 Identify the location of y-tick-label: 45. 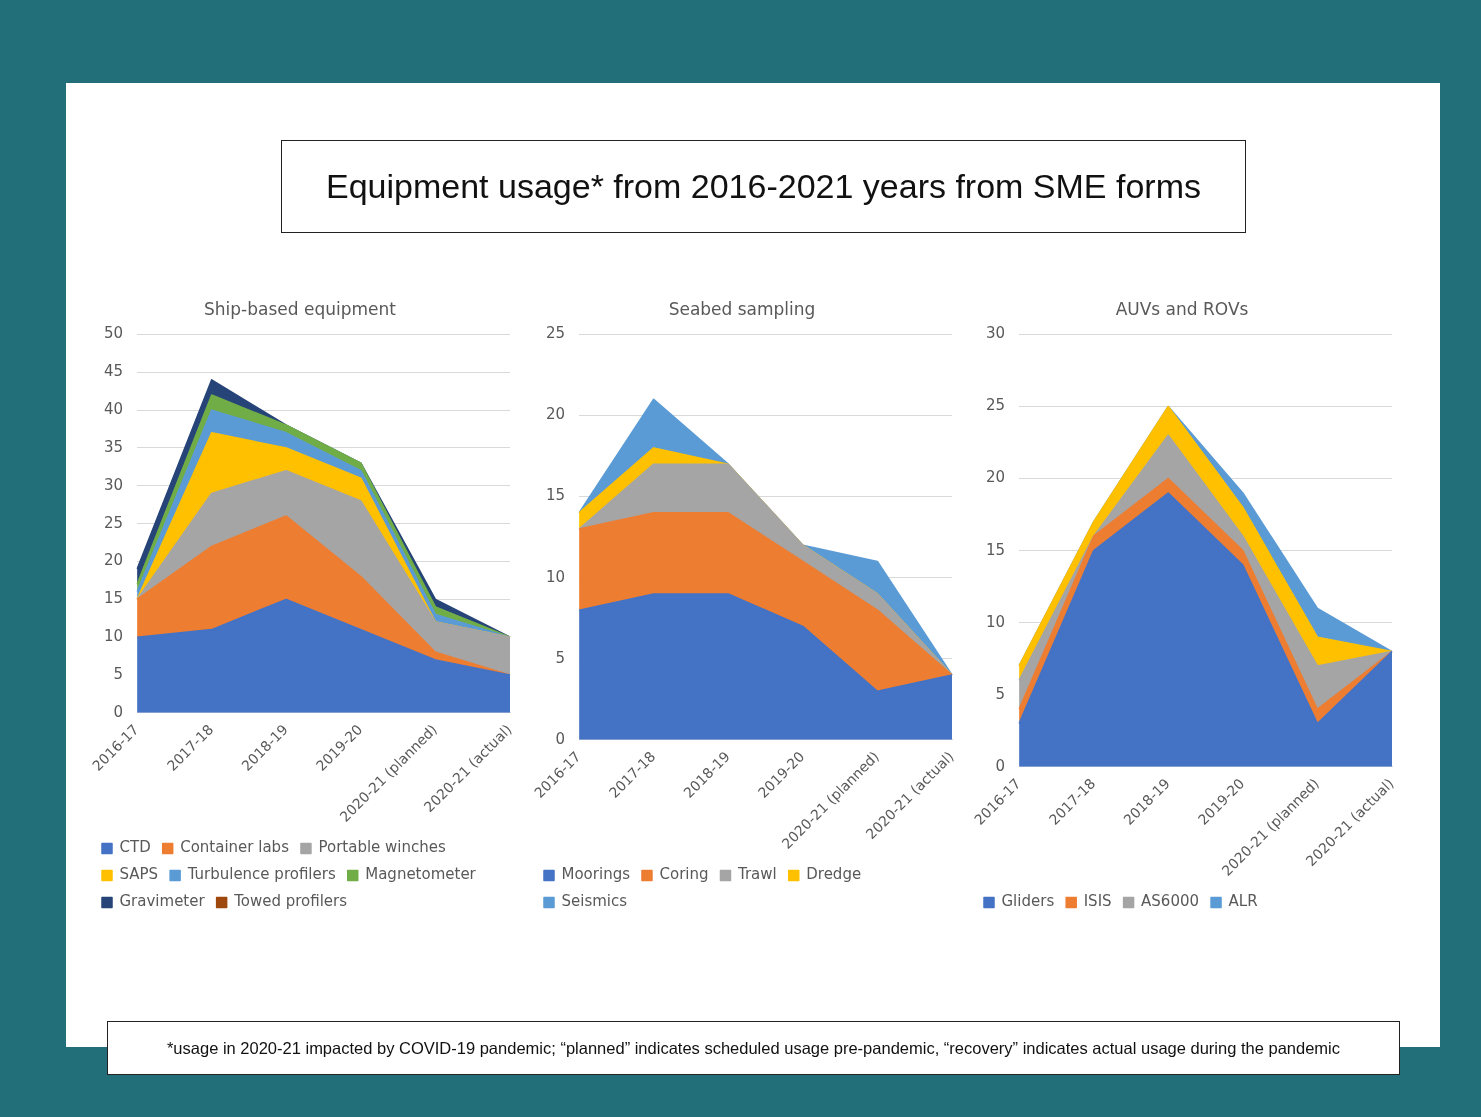
(113, 371).